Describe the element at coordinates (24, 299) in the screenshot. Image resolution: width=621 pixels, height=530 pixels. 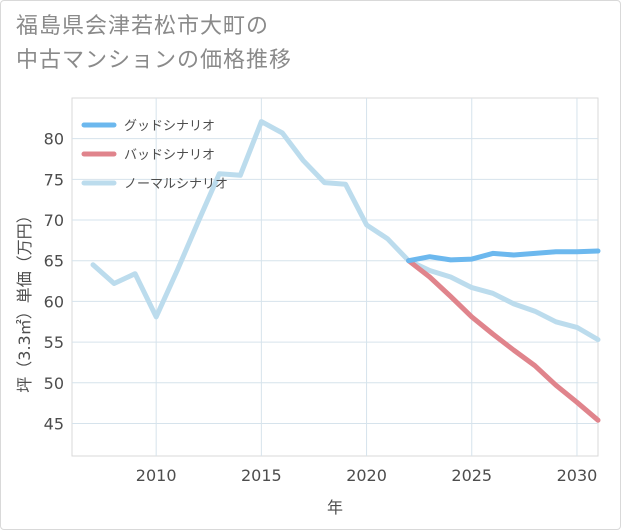
I see `y-axis-title: 坪（3.3㎡）単価（万円）` at that location.